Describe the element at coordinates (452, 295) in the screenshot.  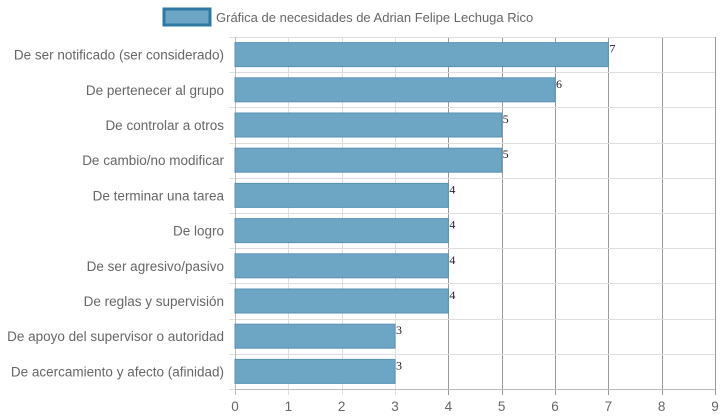
I see `value-label-7: 4` at that location.